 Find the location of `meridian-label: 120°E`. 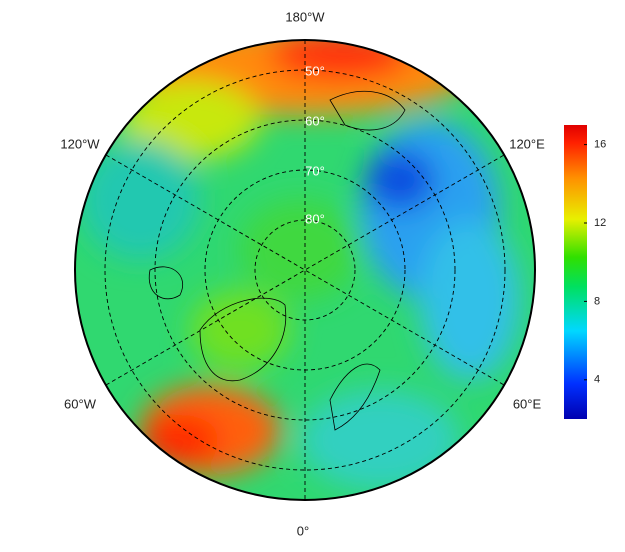

meridian-label: 120°E is located at coordinates (527, 143).